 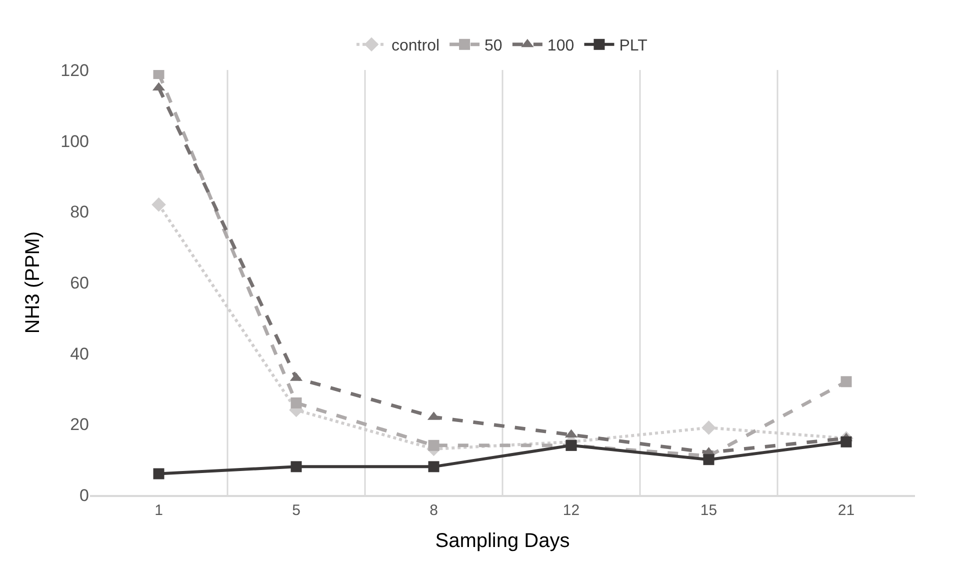 I want to click on legend-label: 100, so click(x=560, y=46).